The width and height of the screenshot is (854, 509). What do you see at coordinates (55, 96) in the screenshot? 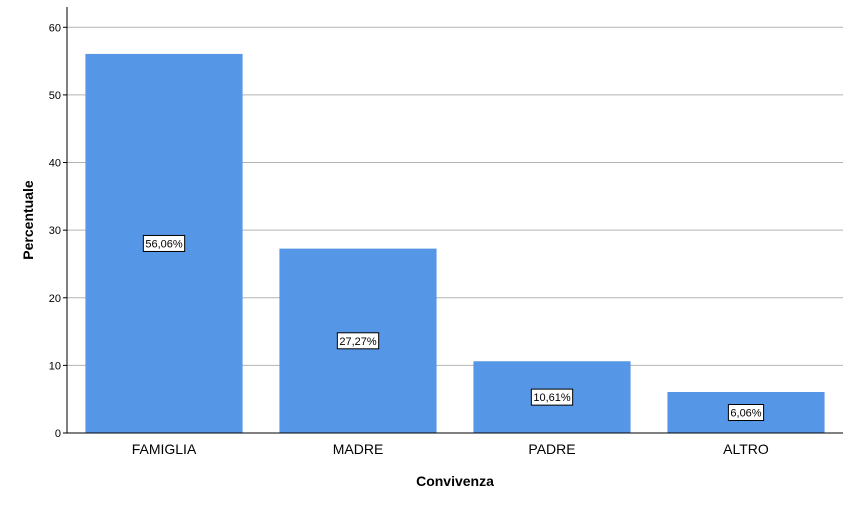
I see `y-tick-label: 50` at bounding box center [55, 96].